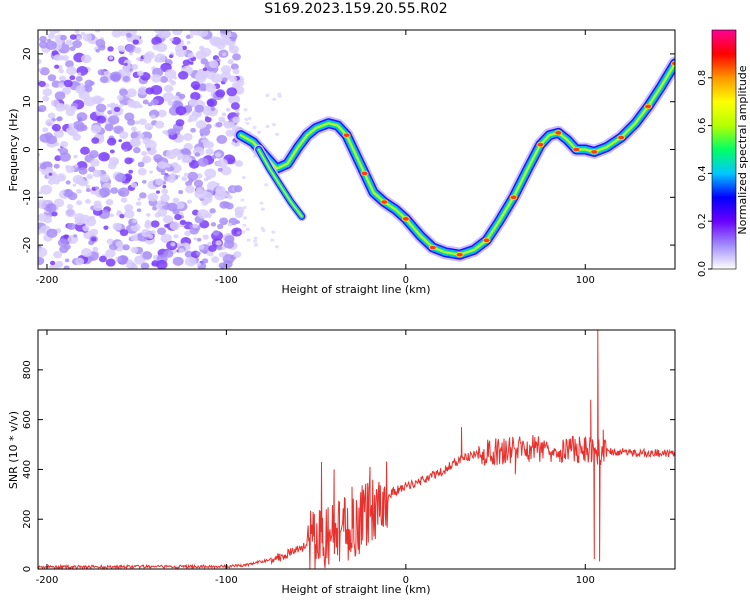  I want to click on spectrogram-x-label: Height of straight line (km), so click(355, 289).